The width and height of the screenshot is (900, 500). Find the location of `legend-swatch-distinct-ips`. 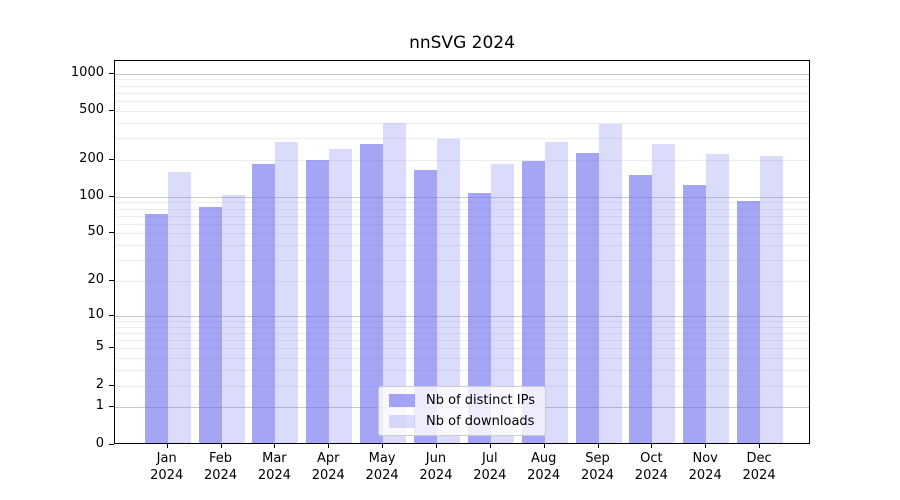

legend-swatch-distinct-ips is located at coordinates (402, 400).